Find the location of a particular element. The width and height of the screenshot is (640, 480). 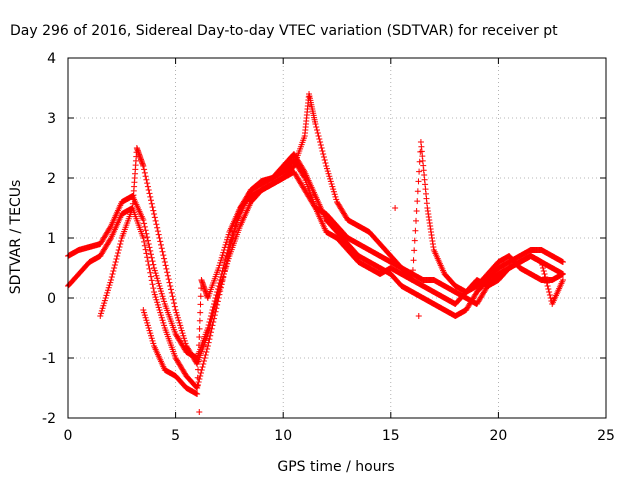

x-tick-label: 0 is located at coordinates (68, 436).